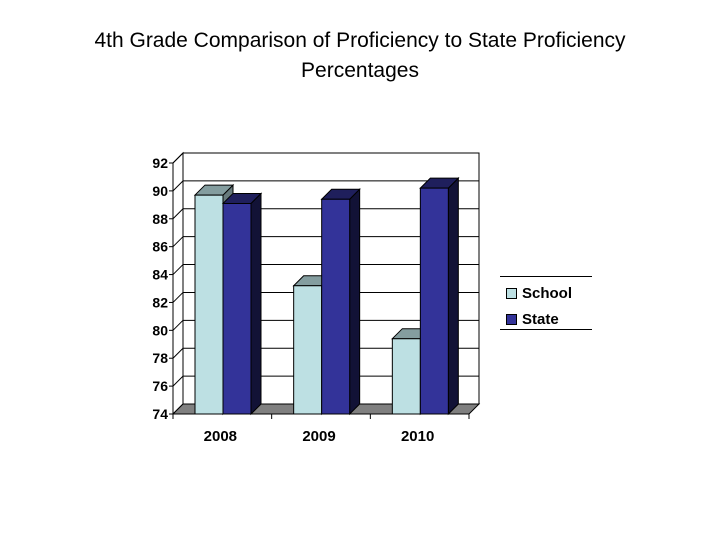 Image resolution: width=720 pixels, height=540 pixels. I want to click on x-category-label: 2008, so click(220, 436).